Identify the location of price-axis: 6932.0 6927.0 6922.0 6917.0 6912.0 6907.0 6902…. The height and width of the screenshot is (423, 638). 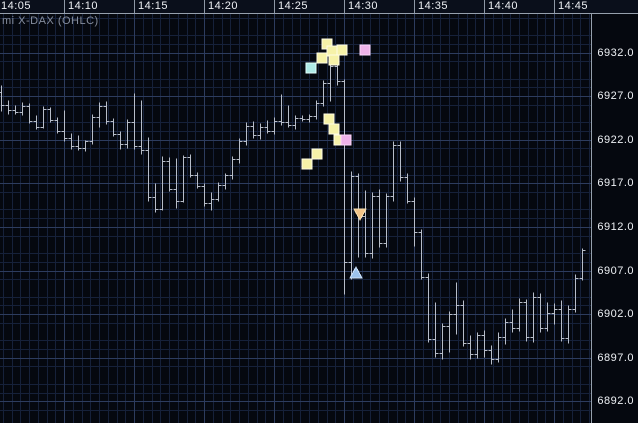
(615, 218).